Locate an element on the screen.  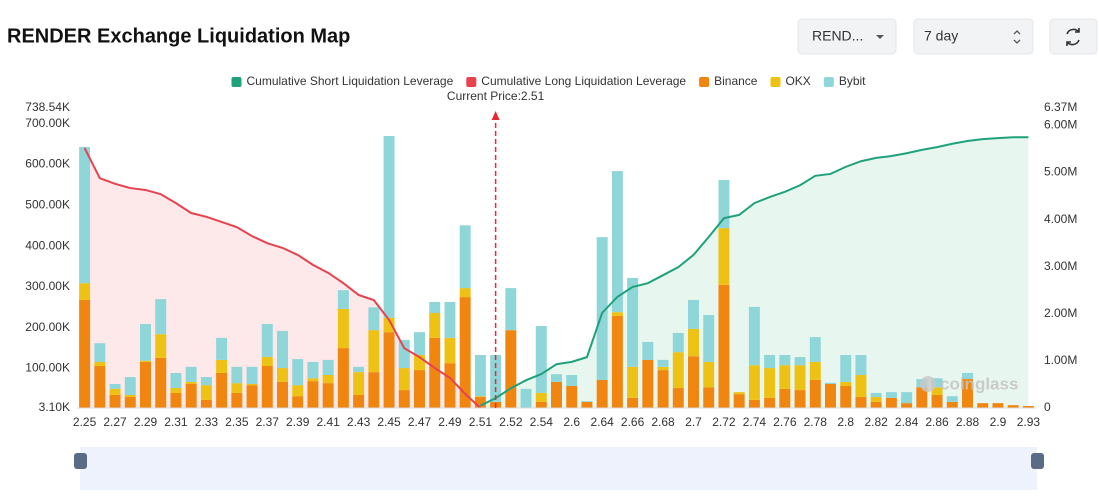
x-tick-label: 2.68 is located at coordinates (663, 422).